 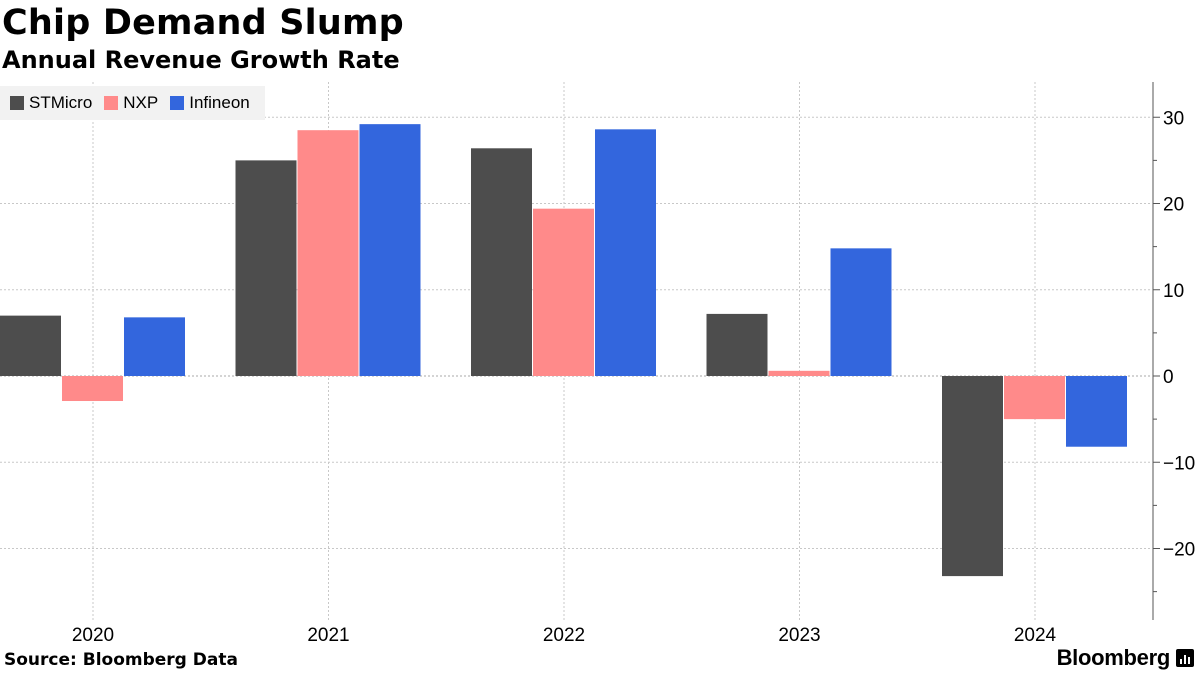 I want to click on bar-nxp-2020, so click(x=92, y=389).